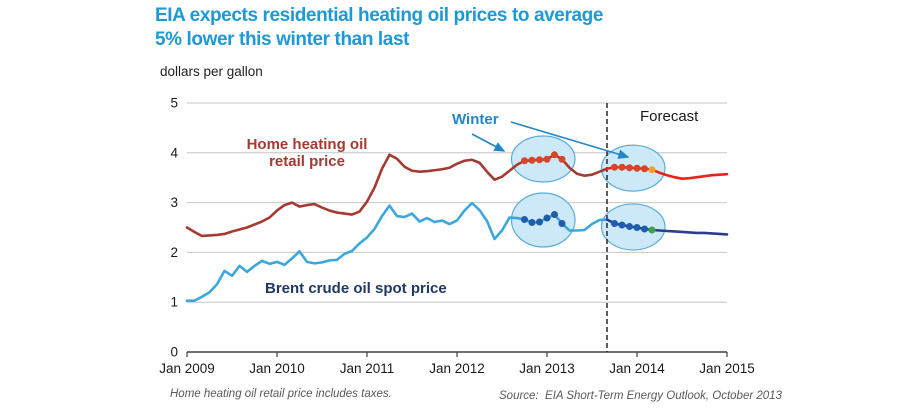  I want to click on heating-oil-series-label: Home heating oil retail price, so click(307, 153).